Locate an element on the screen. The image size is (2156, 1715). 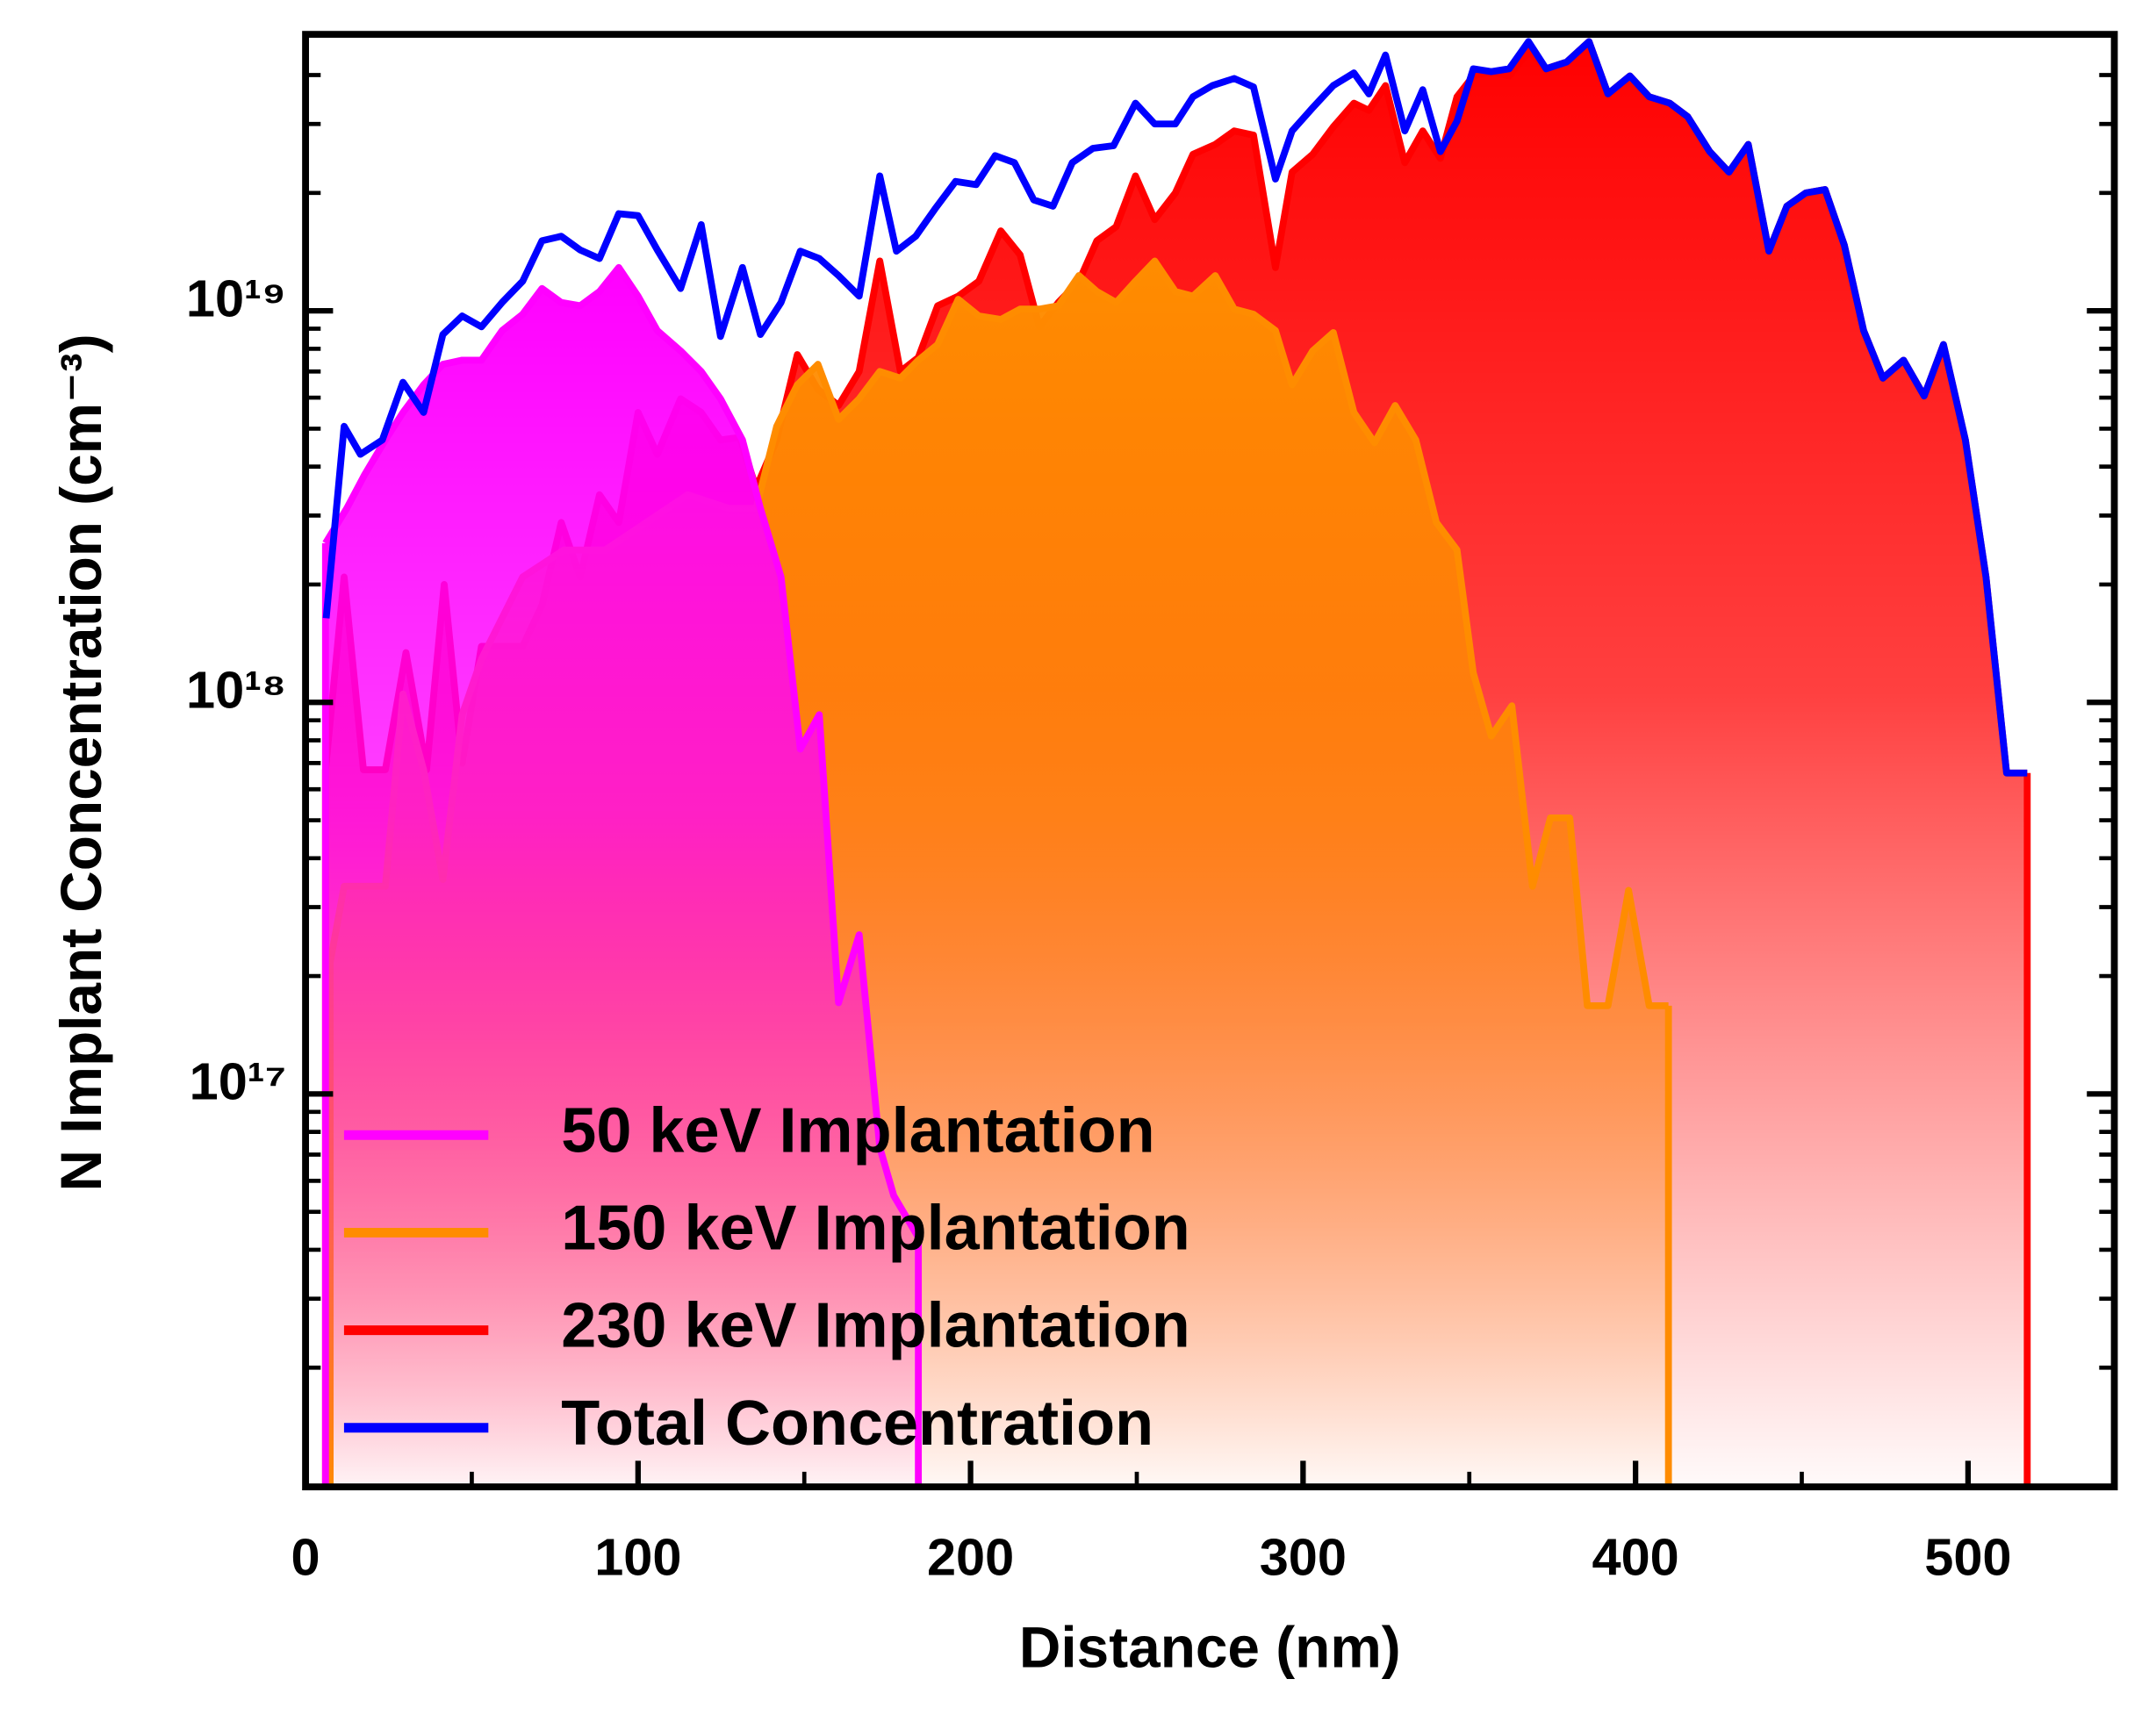
legend-label: 230 keV Implantation is located at coordinates (875, 1326).